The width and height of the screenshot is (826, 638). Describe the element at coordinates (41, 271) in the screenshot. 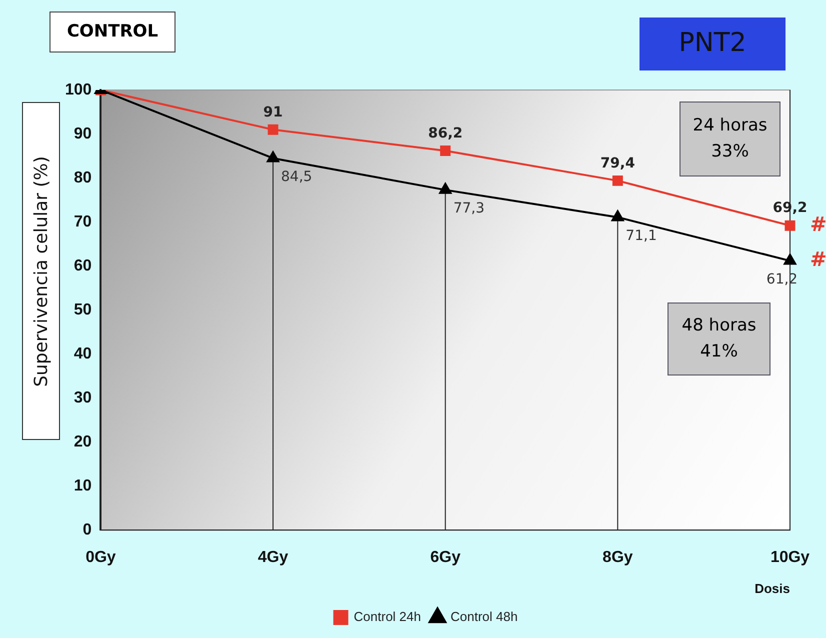

I see `y-axis-title: Supervivencia celular (%)` at that location.